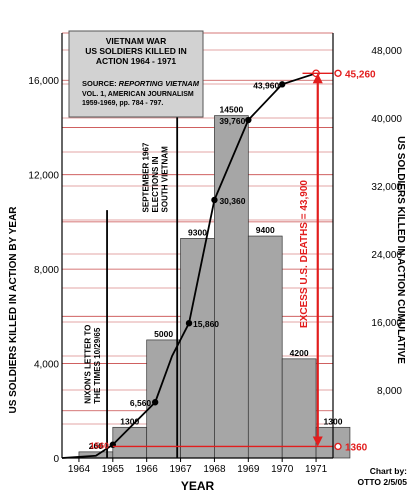  What do you see at coordinates (232, 121) in the screenshot?
I see `cumulative-point-label: 39,760` at bounding box center [232, 121].